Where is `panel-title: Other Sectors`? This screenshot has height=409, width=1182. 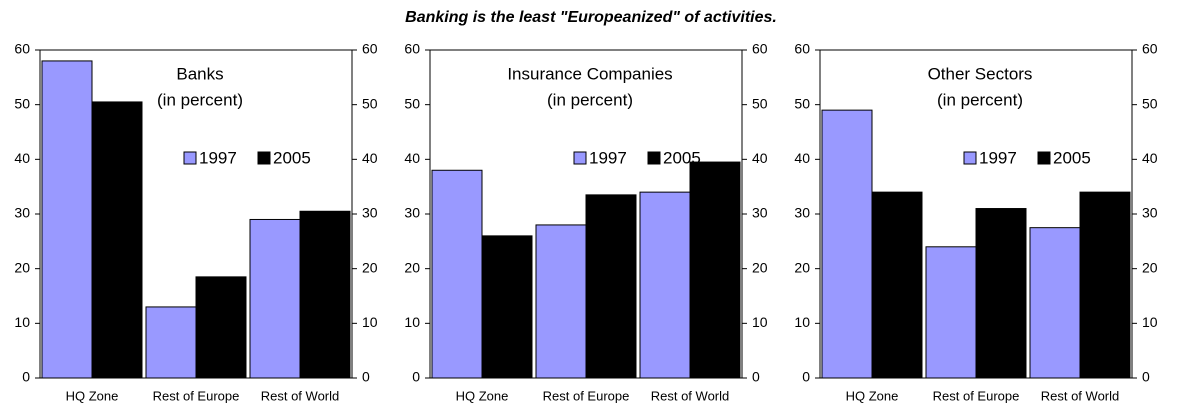 panel-title: Other Sectors is located at coordinates (980, 73).